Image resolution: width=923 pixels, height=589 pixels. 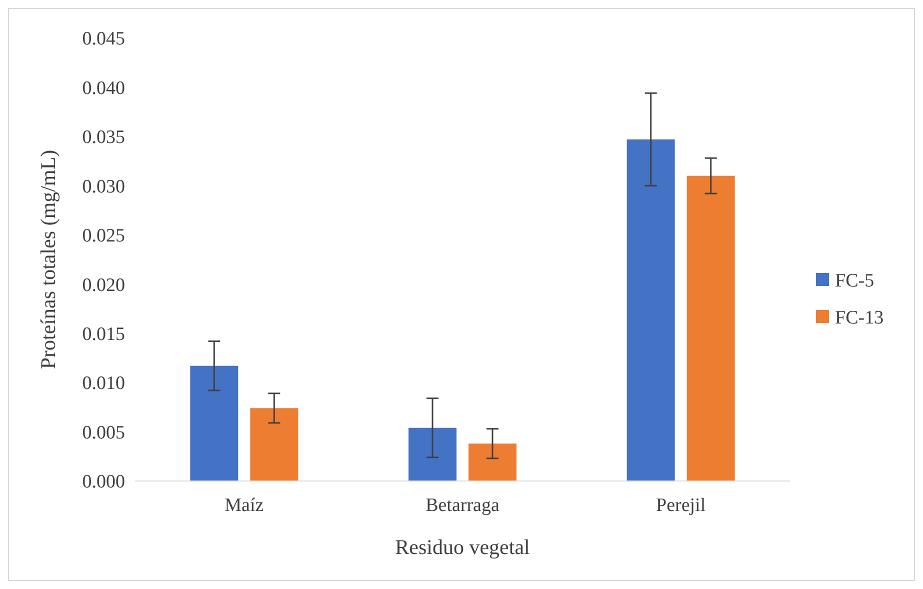 What do you see at coordinates (103, 39) in the screenshot?
I see `y-tick-label: 0.045` at bounding box center [103, 39].